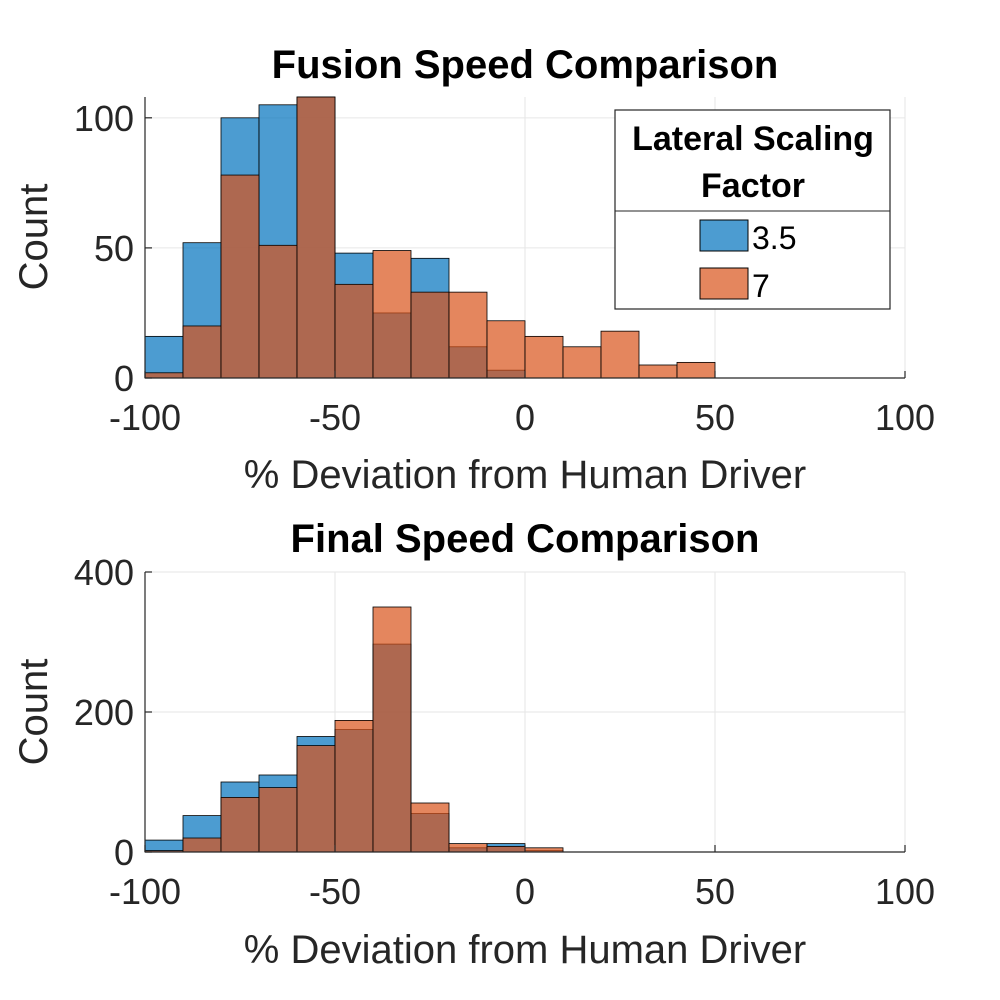 The width and height of the screenshot is (1000, 1000). What do you see at coordinates (761, 286) in the screenshot?
I see `legend-entry-7: 7` at bounding box center [761, 286].